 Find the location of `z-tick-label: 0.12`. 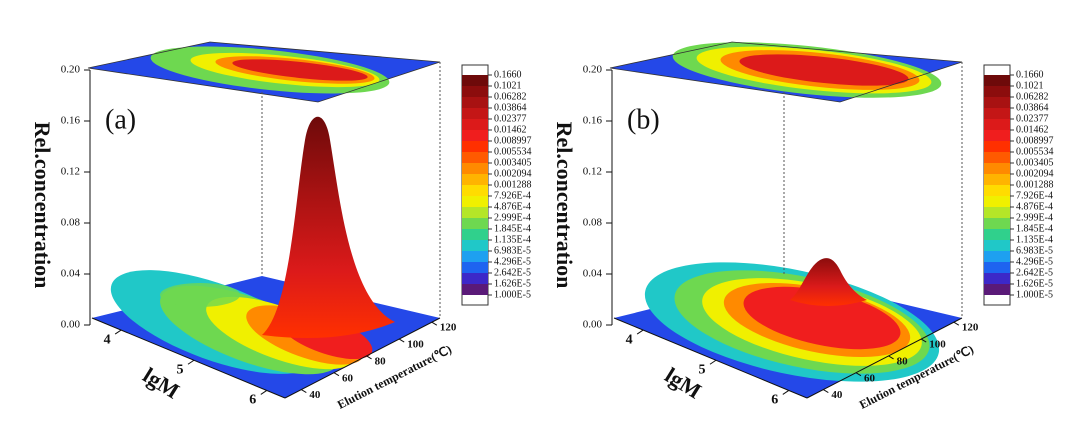

z-tick-label: 0.12 is located at coordinates (70, 172).